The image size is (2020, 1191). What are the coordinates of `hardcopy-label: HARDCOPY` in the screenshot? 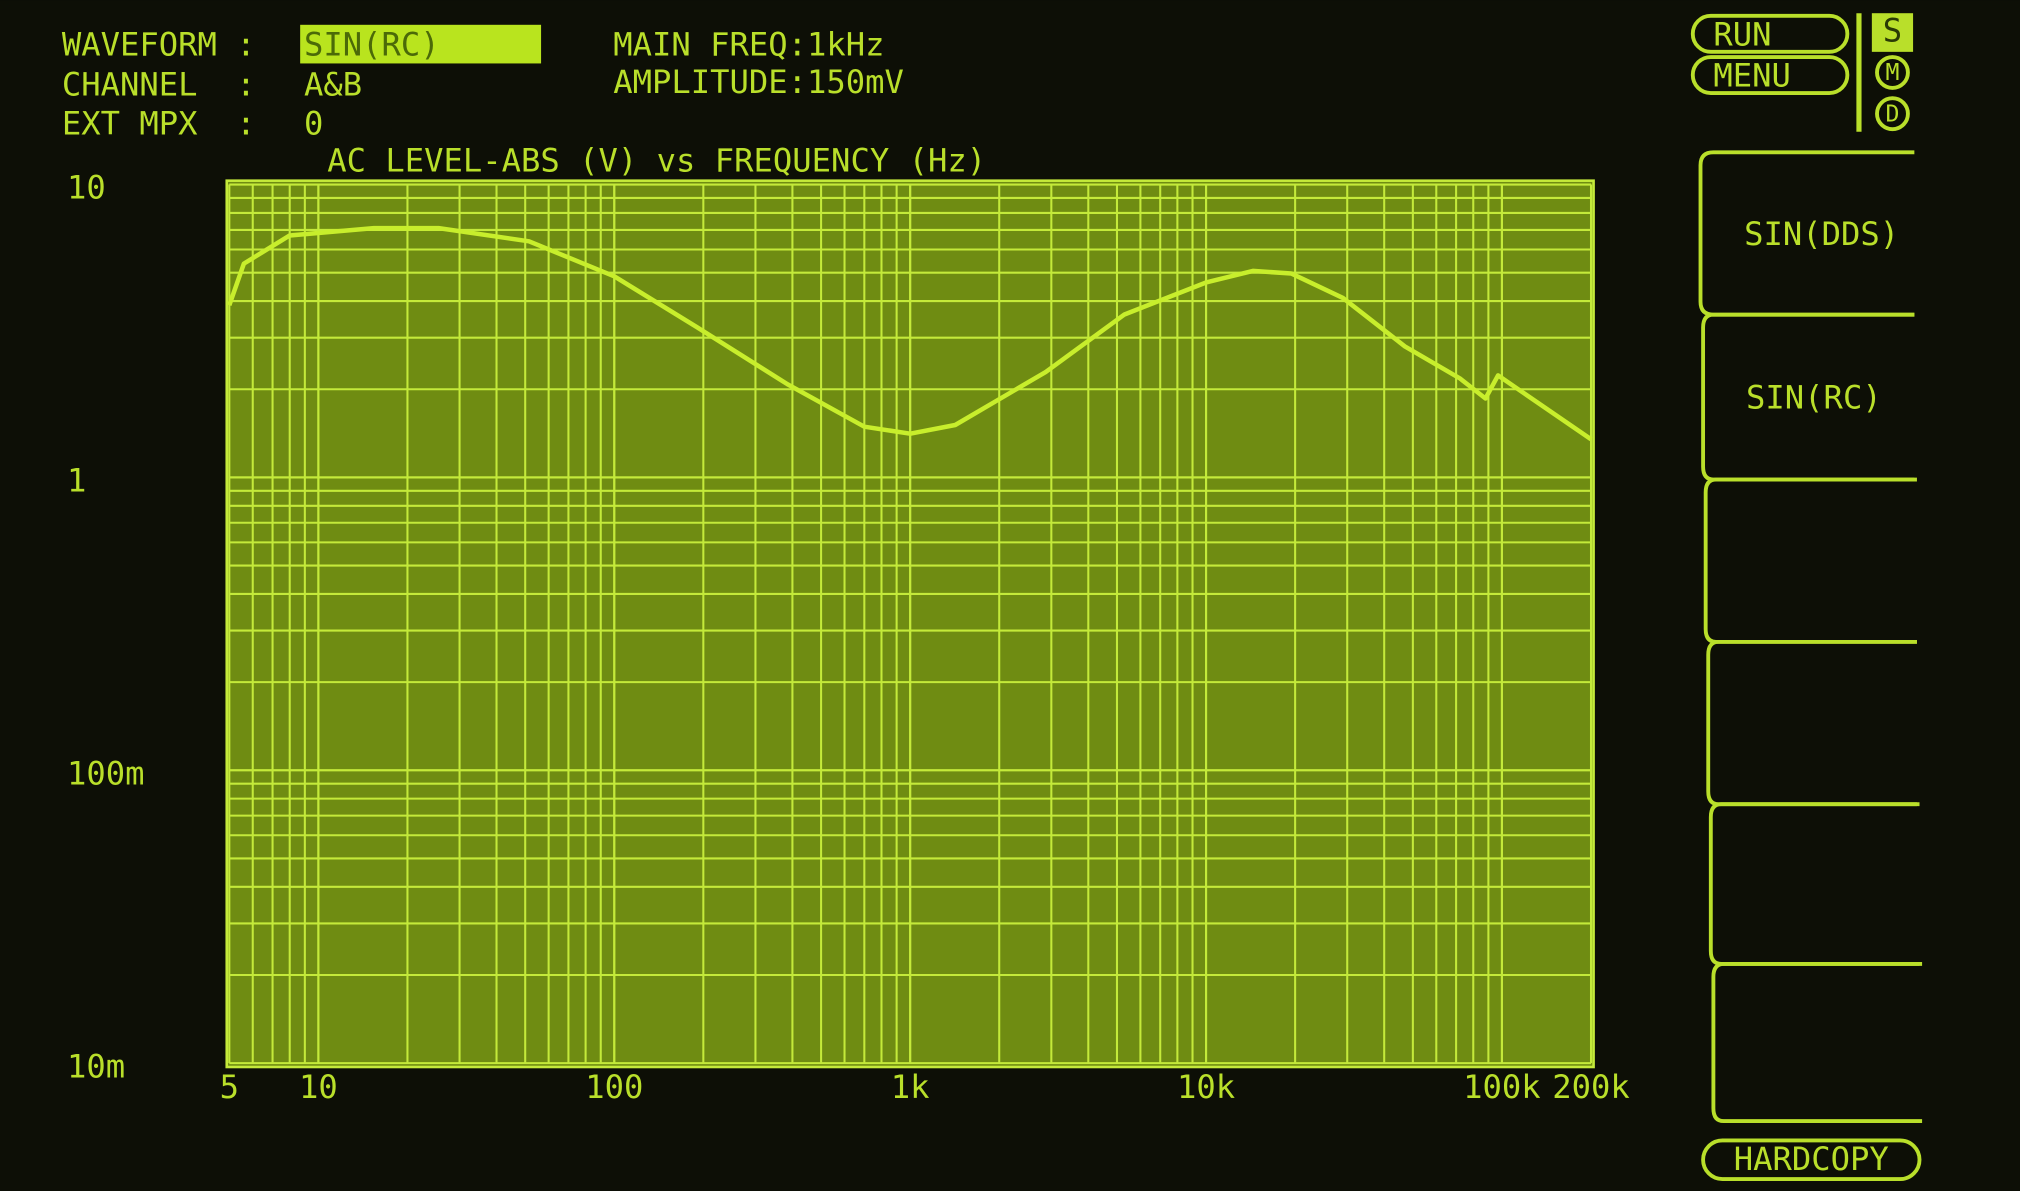 It's located at (1811, 1159).